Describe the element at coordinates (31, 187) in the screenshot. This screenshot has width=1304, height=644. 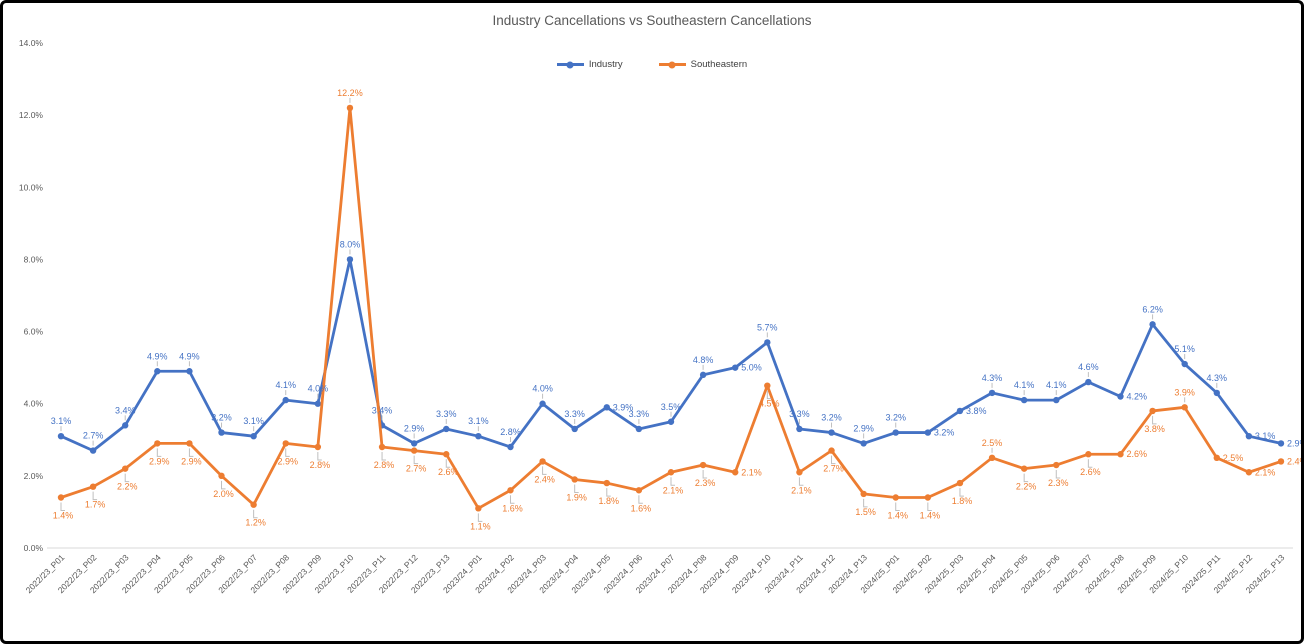
I see `y-axis-tick-label: 10.0%` at that location.